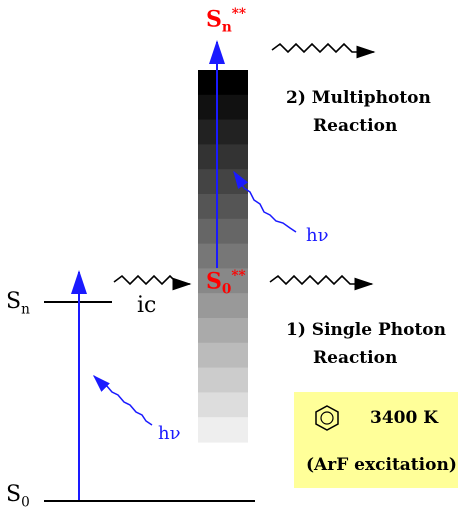 The width and height of the screenshot is (466, 515). What do you see at coordinates (226, 283) in the screenshot?
I see `s0-double-star-label: S0**` at bounding box center [226, 283].